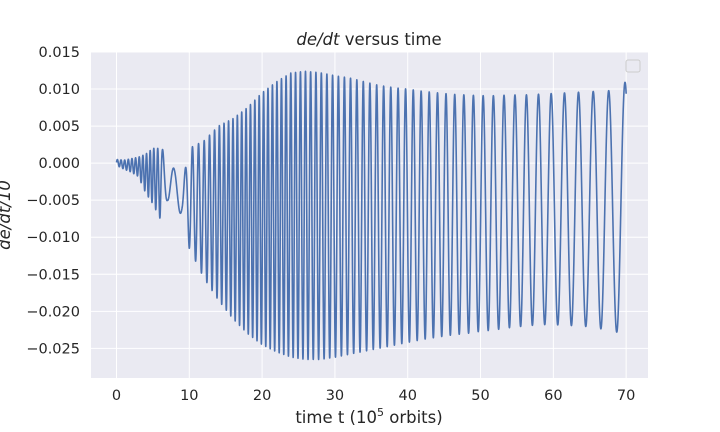  Describe the element at coordinates (380, 412) in the screenshot. I see `x-axis-label-exponent: 5` at that location.